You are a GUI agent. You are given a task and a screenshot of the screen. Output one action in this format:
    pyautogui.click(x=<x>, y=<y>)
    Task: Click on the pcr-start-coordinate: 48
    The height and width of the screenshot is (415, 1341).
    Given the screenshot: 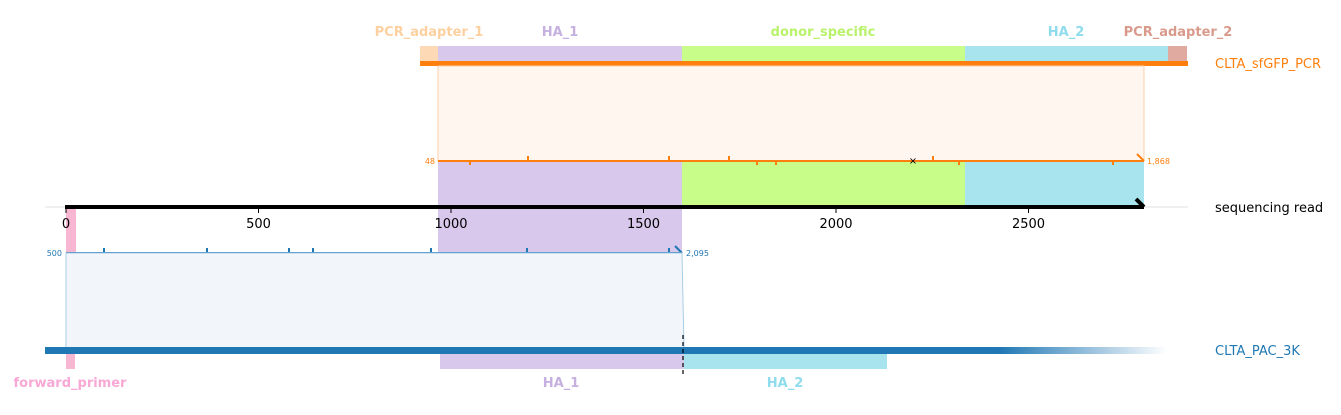 What is the action you would take?
    pyautogui.click(x=430, y=161)
    